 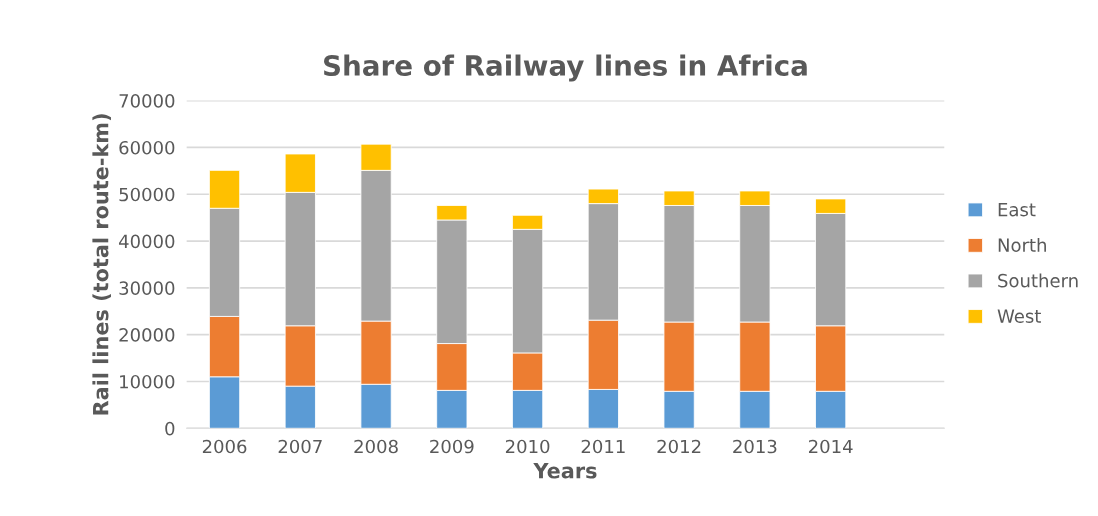 I want to click on x-tick-label: 2010, so click(x=527, y=446).